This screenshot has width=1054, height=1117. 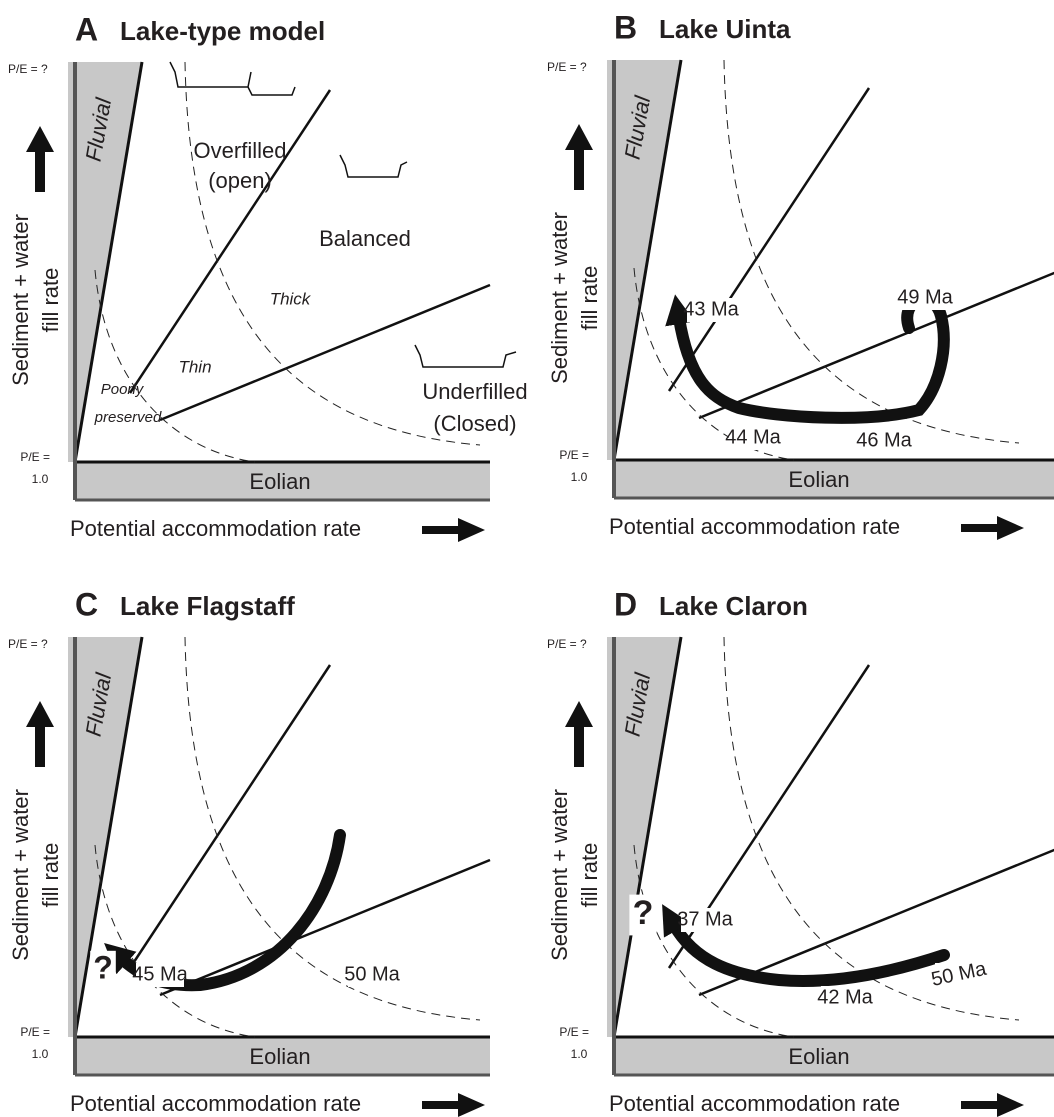 I want to click on age-label: 46 Ma, so click(x=884, y=440).